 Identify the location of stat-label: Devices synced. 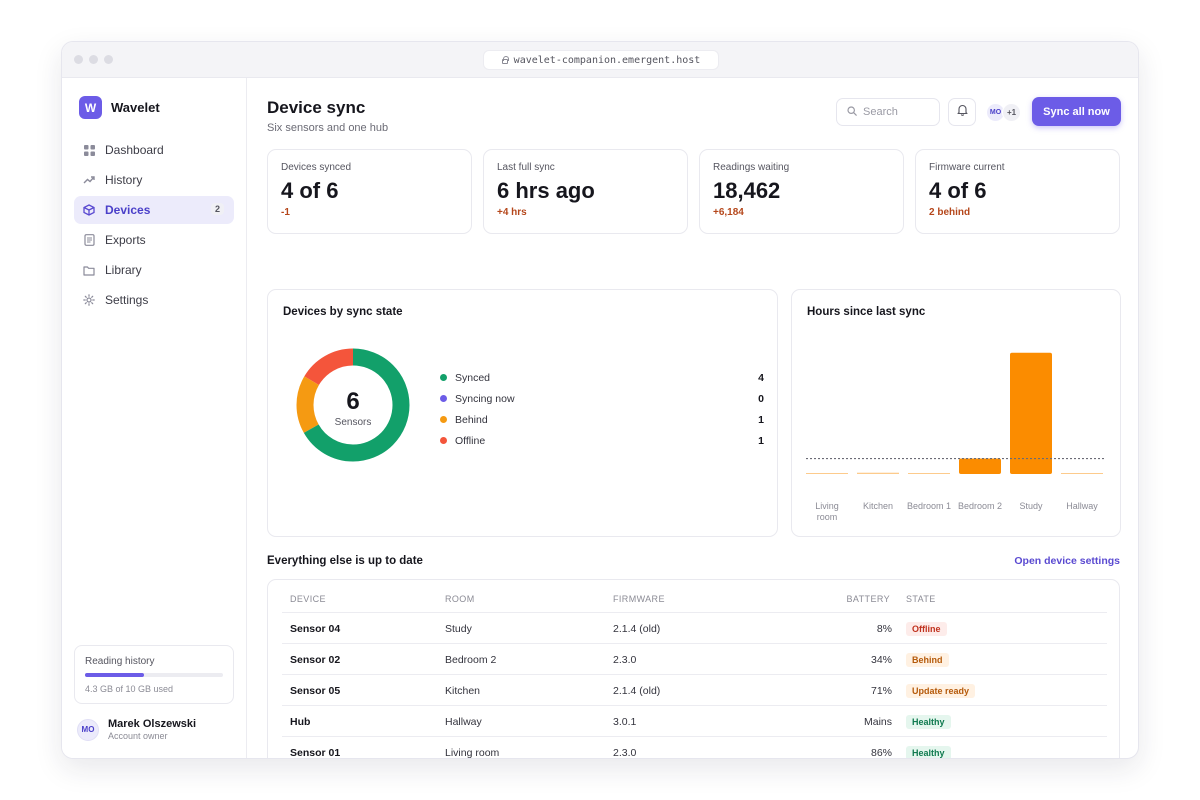
(316, 167).